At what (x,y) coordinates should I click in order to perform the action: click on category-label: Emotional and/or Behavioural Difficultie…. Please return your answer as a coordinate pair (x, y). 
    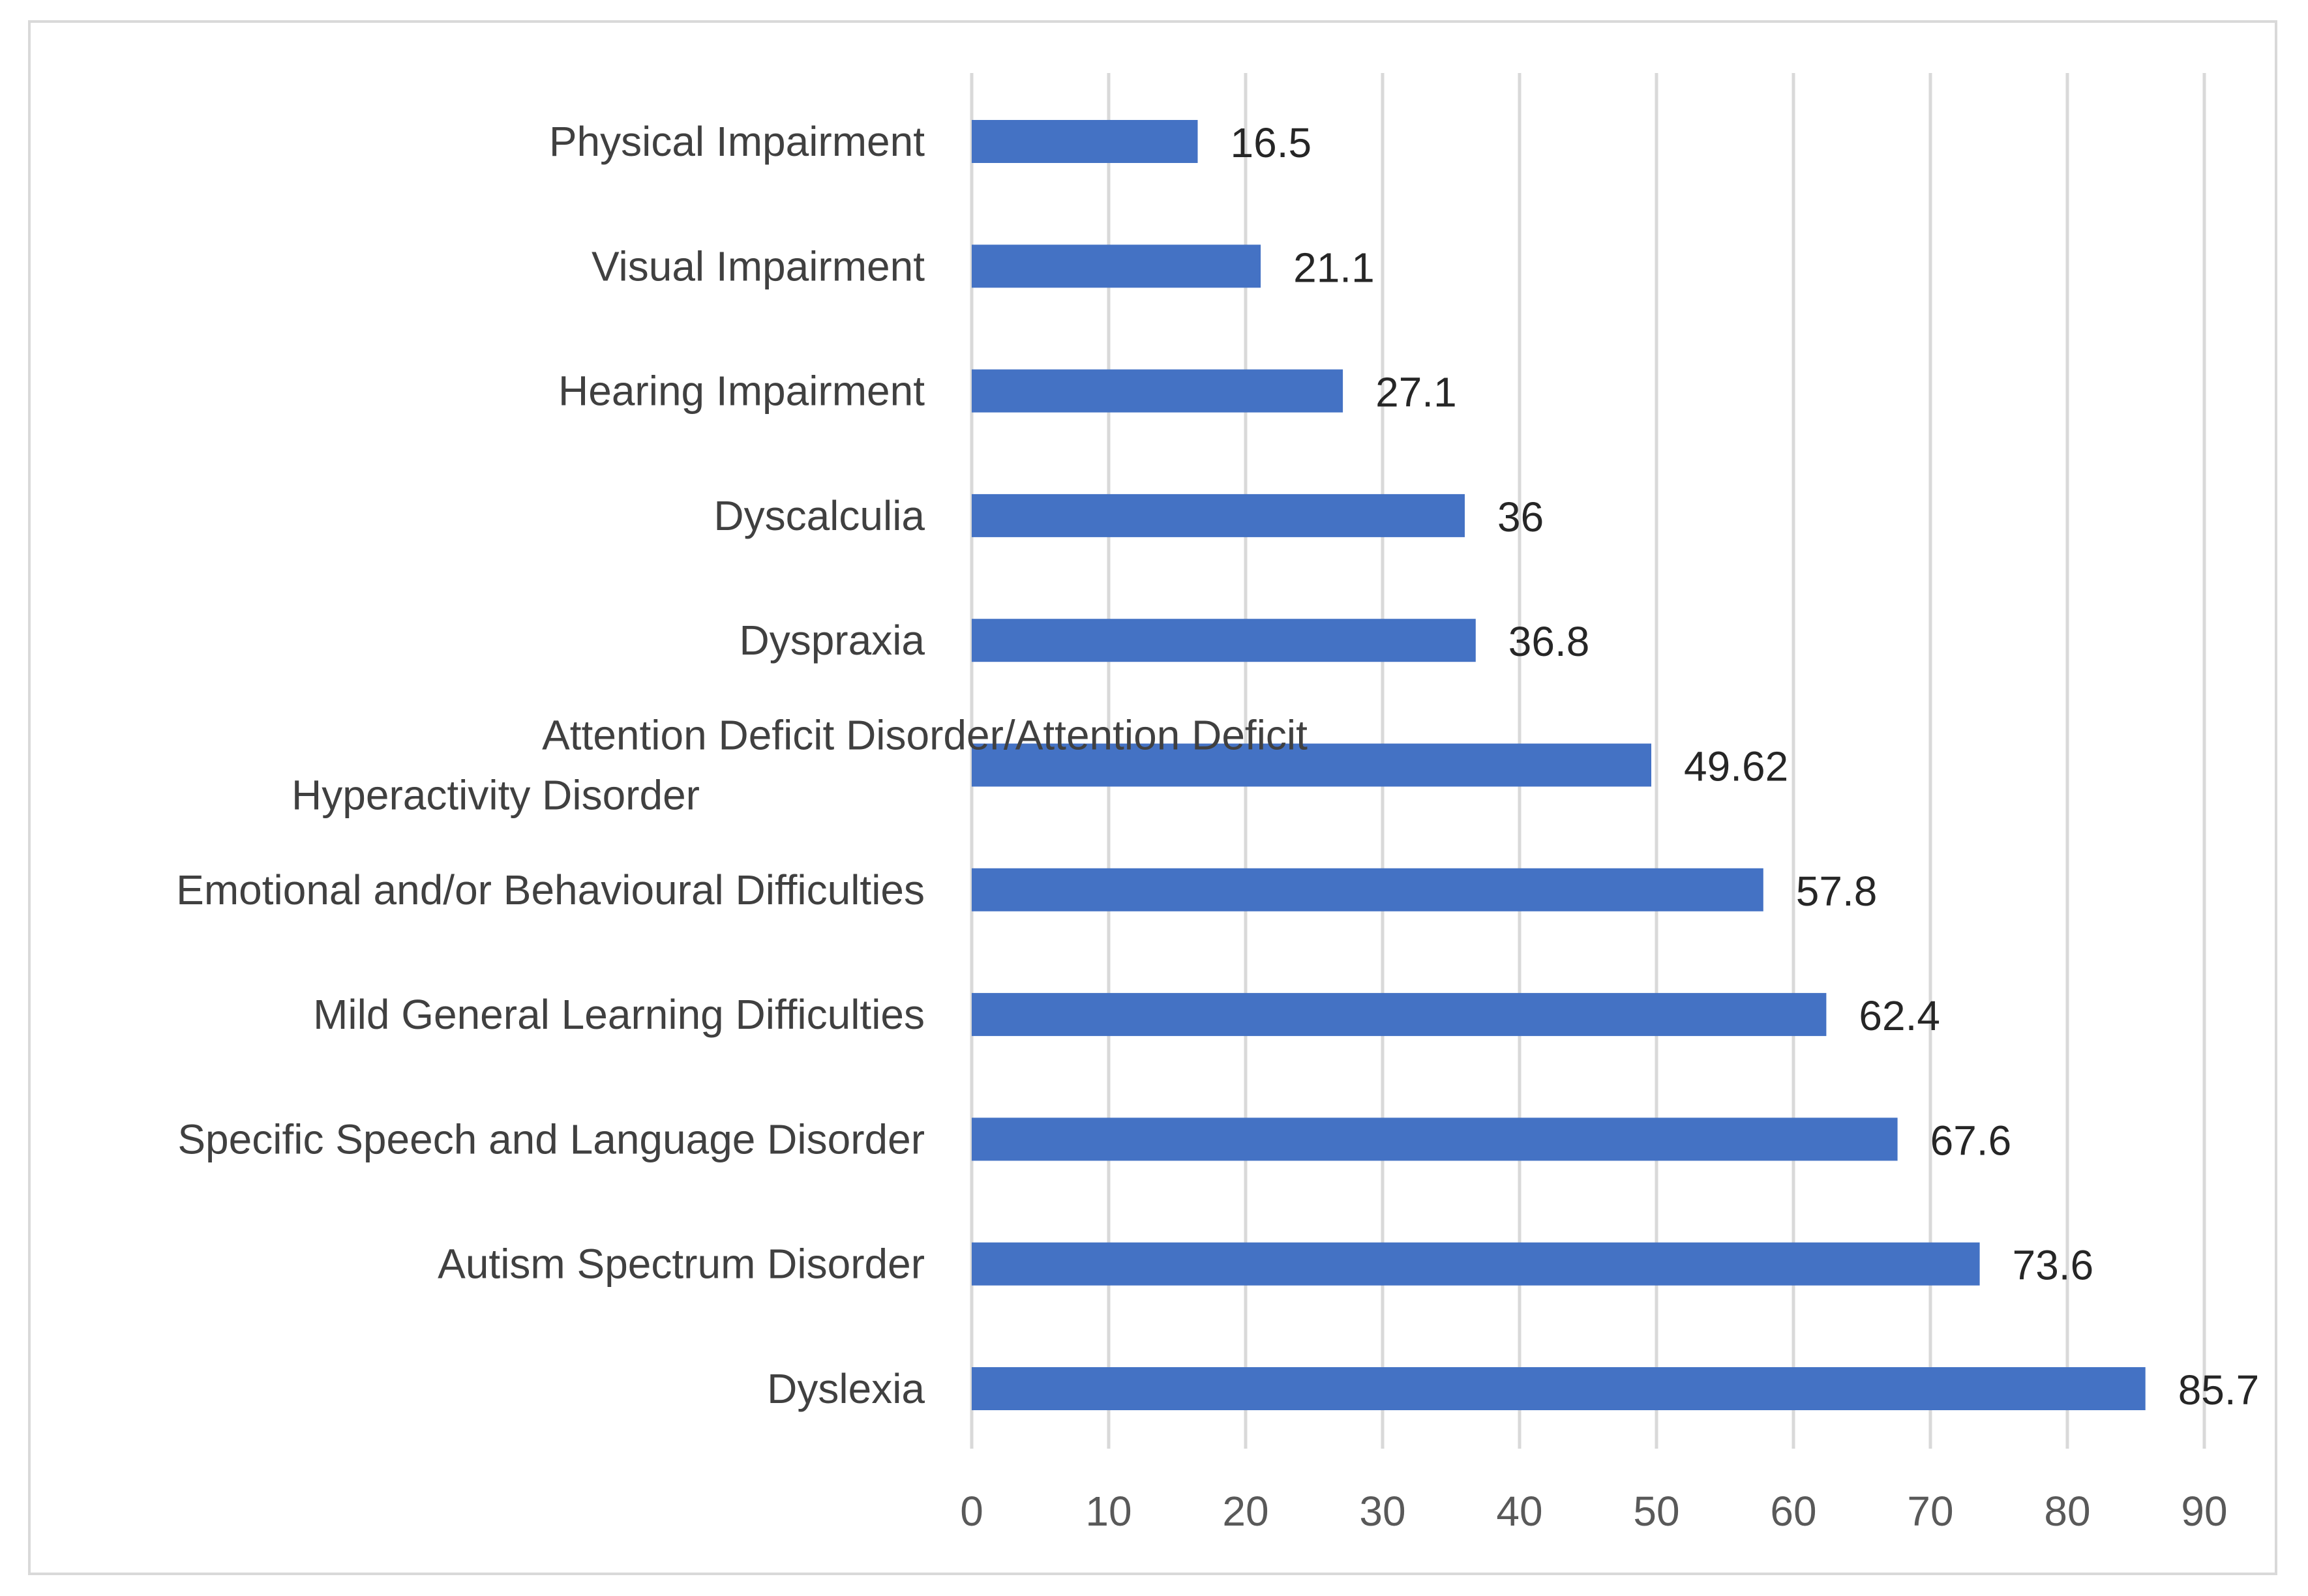
    Looking at the image, I should click on (550, 889).